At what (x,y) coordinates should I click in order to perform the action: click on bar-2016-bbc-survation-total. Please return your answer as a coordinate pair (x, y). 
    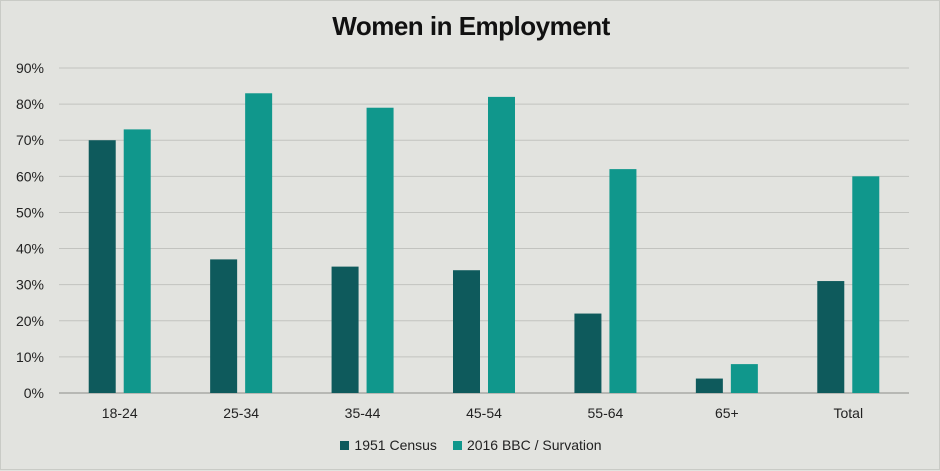
    Looking at the image, I should click on (866, 284).